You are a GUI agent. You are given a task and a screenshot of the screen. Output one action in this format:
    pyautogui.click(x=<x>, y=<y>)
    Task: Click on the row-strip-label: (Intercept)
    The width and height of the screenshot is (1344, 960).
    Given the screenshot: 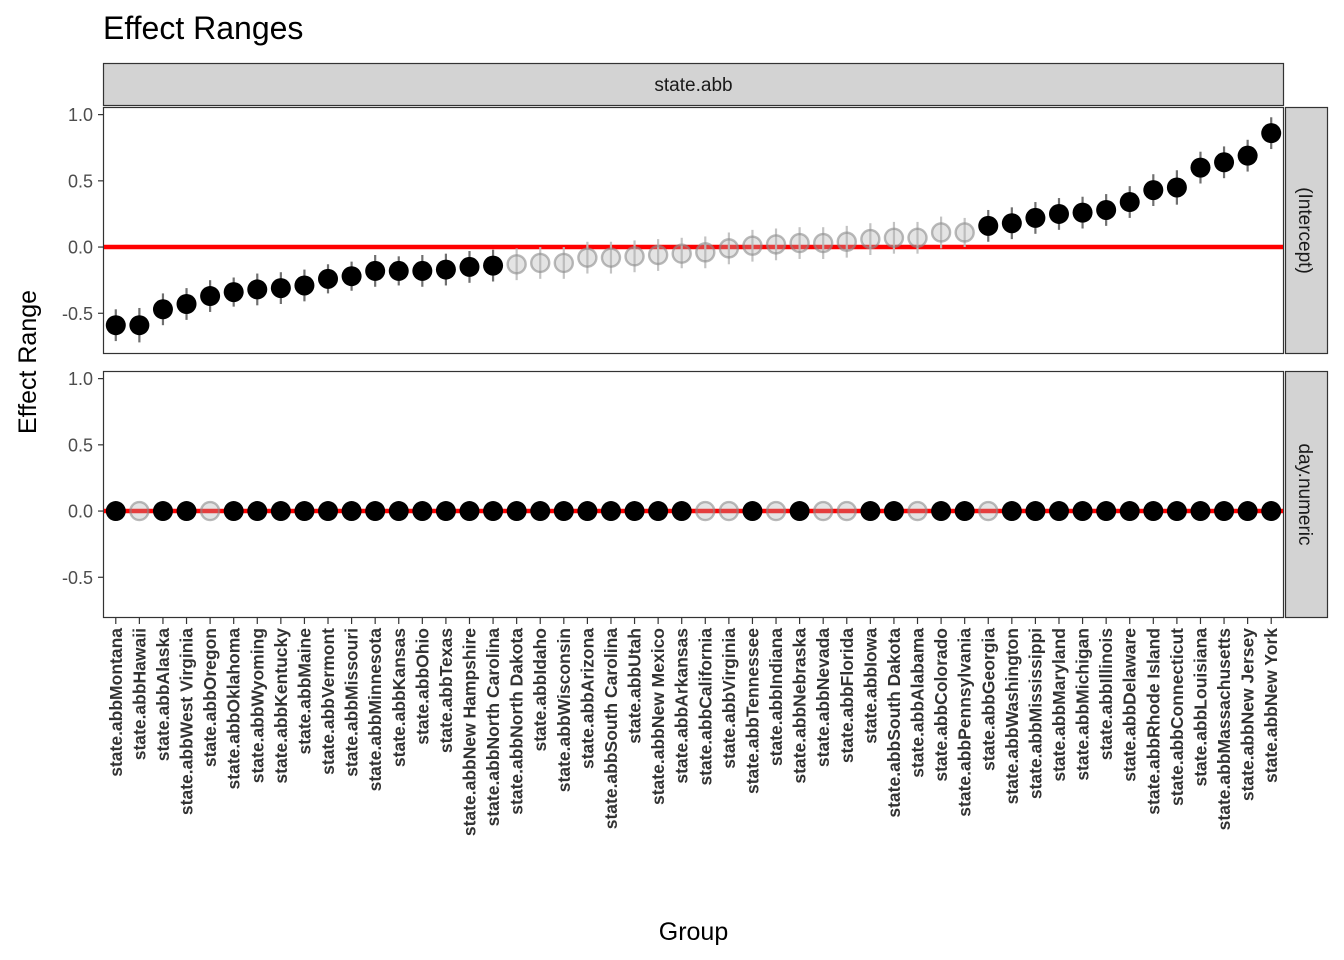 What is the action you would take?
    pyautogui.click(x=1304, y=230)
    